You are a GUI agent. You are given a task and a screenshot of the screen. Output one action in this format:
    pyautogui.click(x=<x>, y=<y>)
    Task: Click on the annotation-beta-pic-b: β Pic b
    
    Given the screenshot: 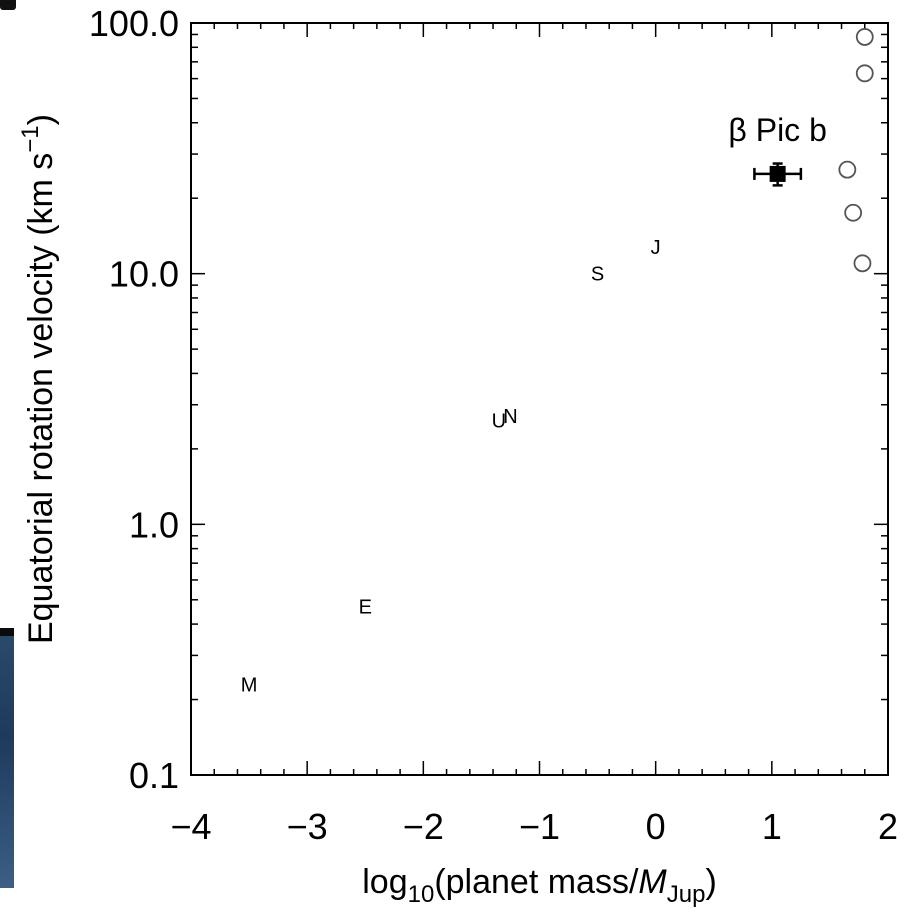 What is the action you would take?
    pyautogui.click(x=777, y=130)
    